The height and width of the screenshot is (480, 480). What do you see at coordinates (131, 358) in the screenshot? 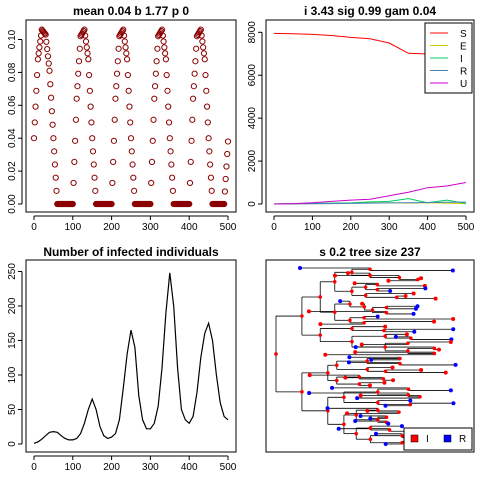
I see `infected-line` at bounding box center [131, 358].